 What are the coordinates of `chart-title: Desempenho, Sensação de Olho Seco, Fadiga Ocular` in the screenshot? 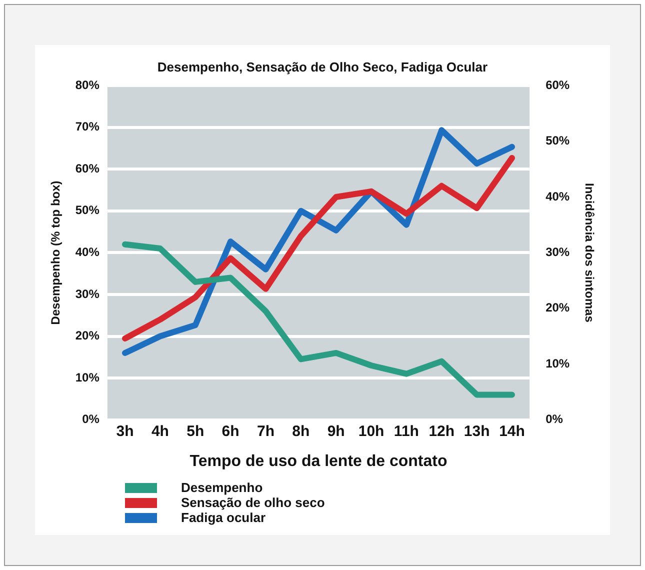 It's located at (322, 66).